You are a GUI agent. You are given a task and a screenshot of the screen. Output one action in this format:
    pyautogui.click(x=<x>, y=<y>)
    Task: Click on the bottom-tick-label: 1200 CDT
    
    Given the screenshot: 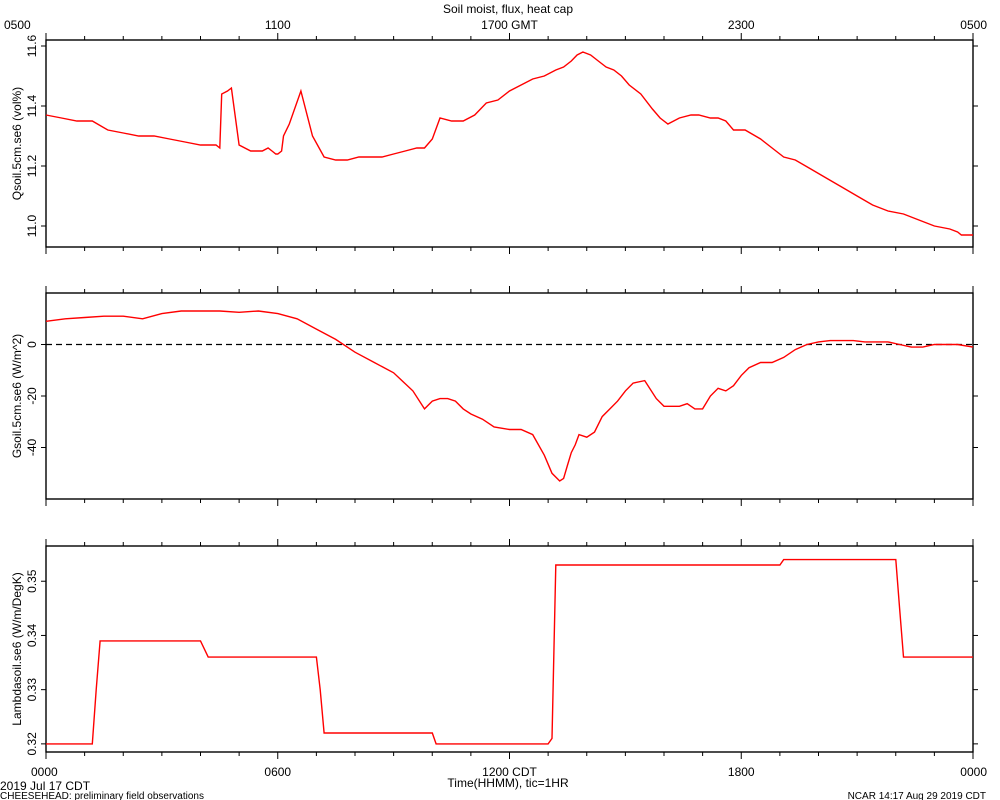 What is the action you would take?
    pyautogui.click(x=509, y=772)
    